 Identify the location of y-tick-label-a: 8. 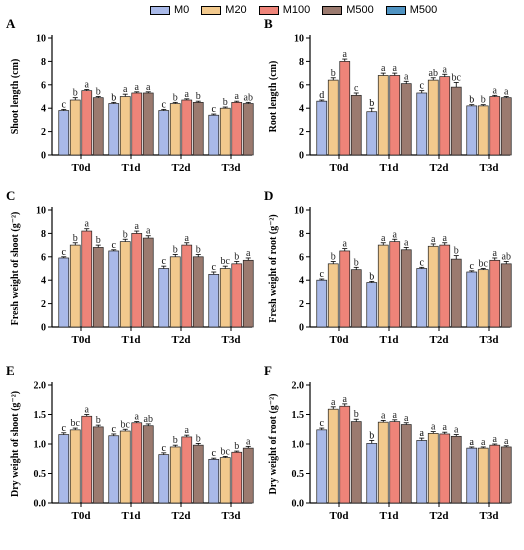
(43, 62).